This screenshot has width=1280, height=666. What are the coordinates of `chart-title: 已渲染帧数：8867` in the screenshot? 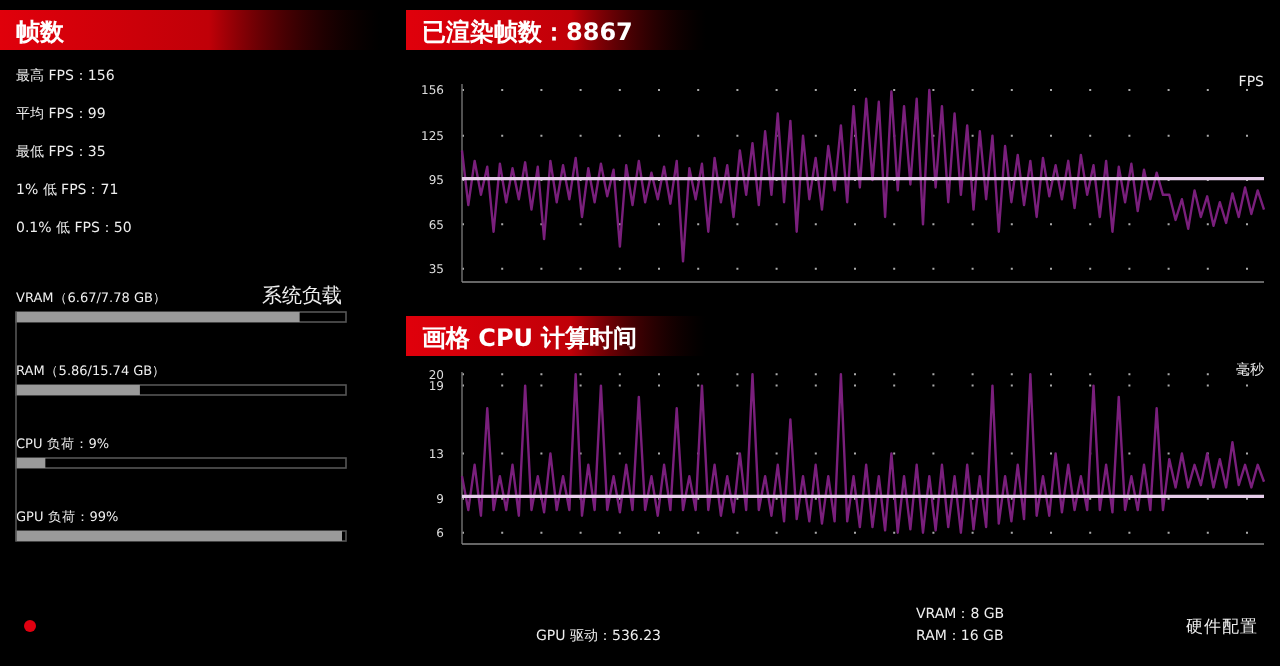 It's located at (527, 32).